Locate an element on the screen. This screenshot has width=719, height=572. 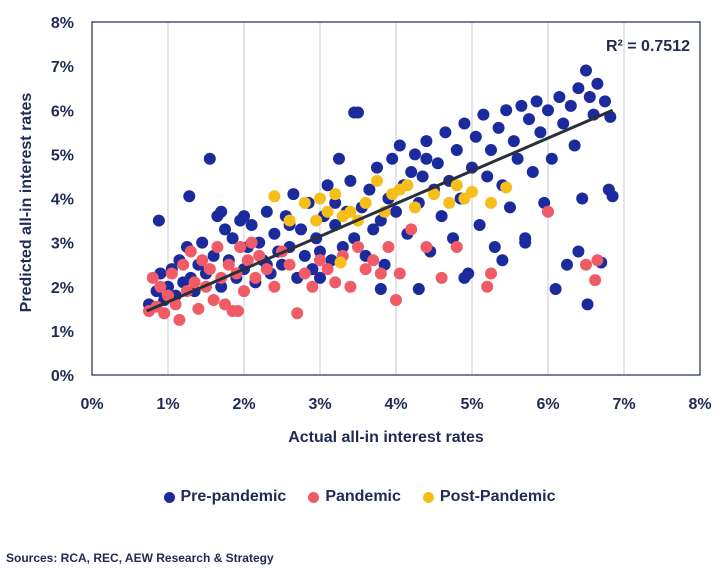
x-axis-ticks: 0% 1% 2% 3% 4% 5% 6% 7% 8% is located at coordinates (395, 404).